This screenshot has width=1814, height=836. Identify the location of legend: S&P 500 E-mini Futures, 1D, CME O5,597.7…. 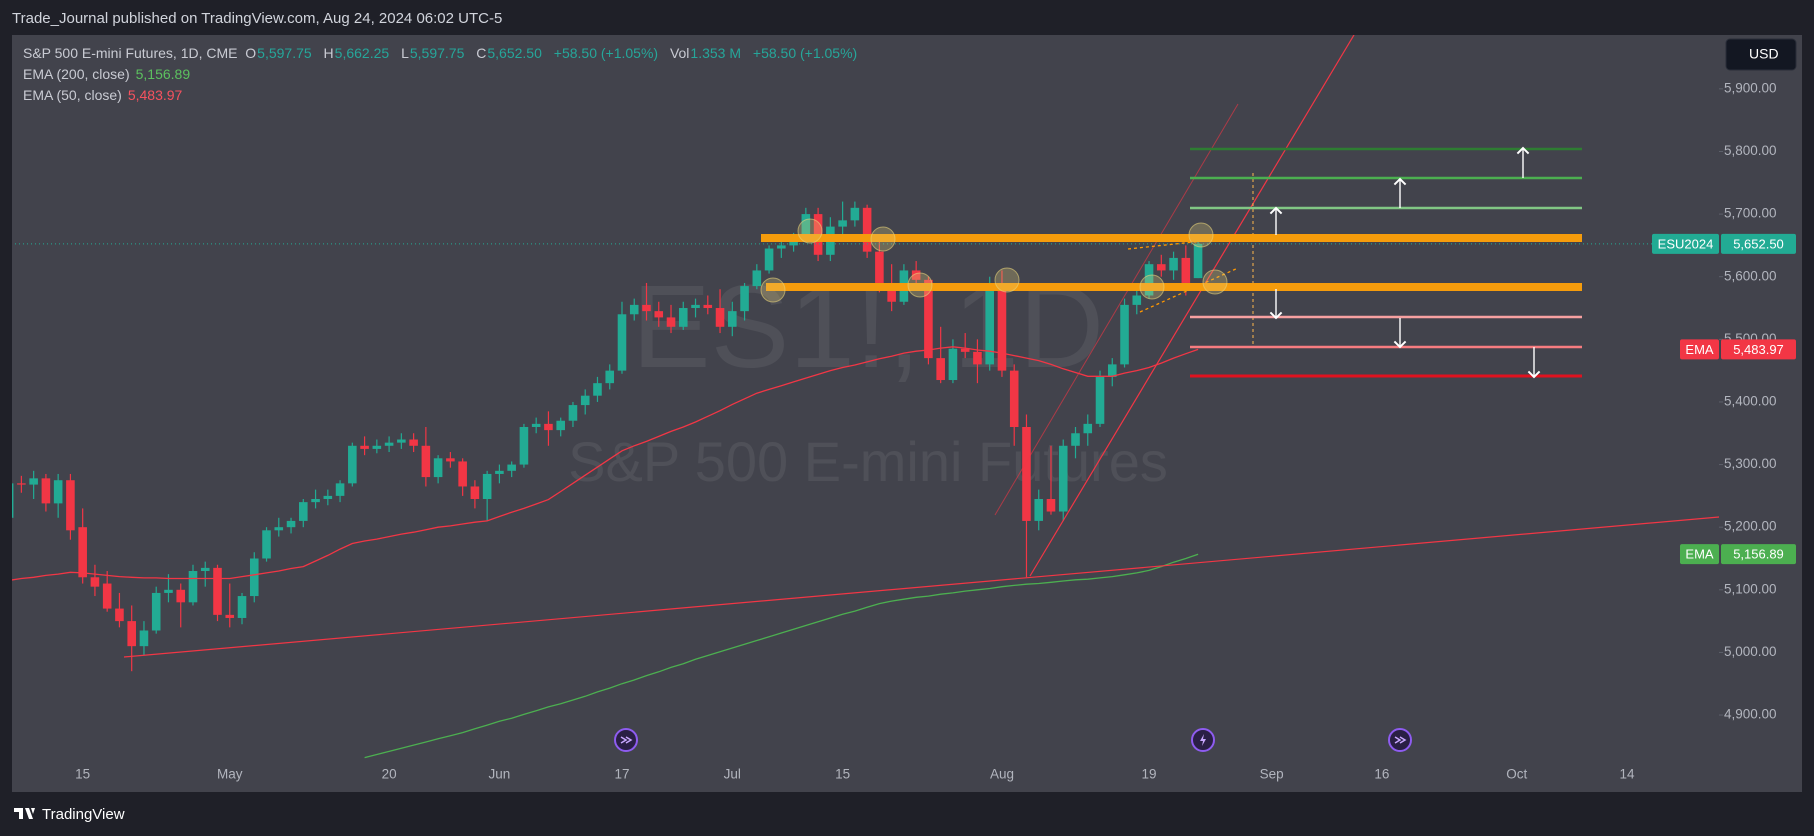
(444, 74).